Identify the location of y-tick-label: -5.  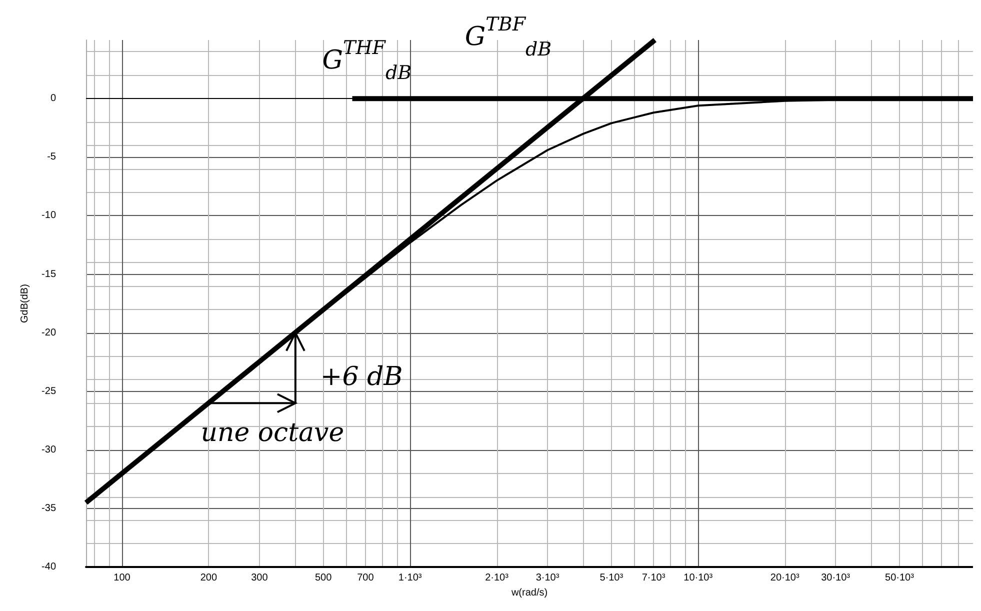
(51, 157).